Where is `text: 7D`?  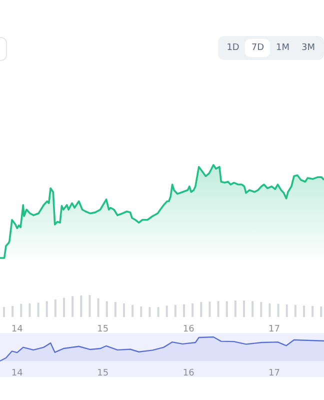
text: 7D is located at coordinates (257, 48).